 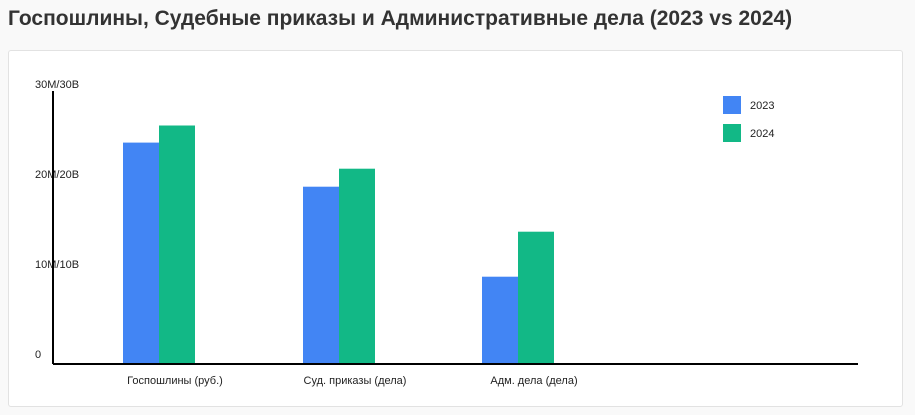 I want to click on legend-label-2023: 2023, so click(x=762, y=106).